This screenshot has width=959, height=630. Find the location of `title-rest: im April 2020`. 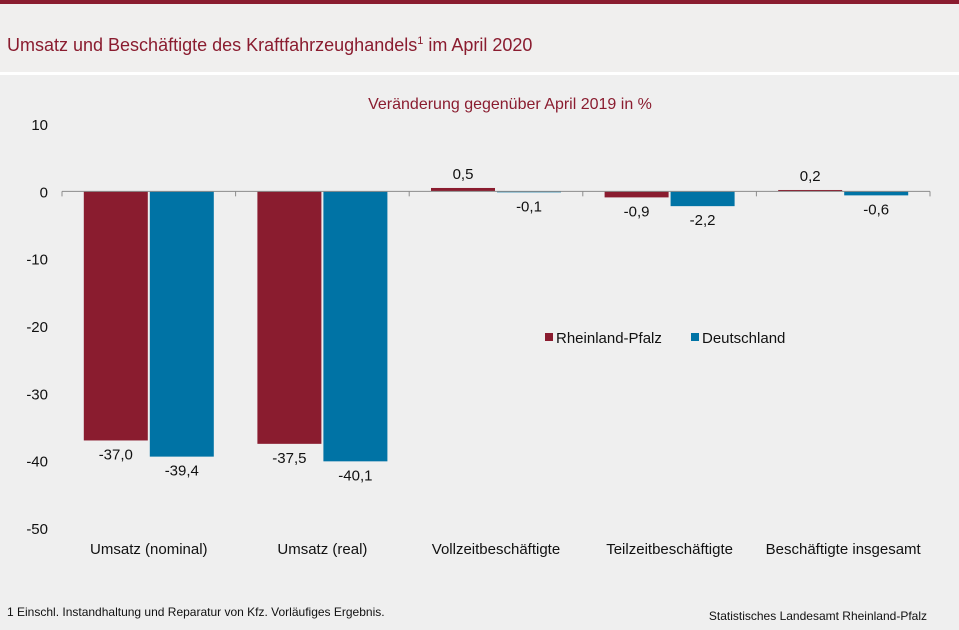

title-rest: im April 2020 is located at coordinates (478, 45).